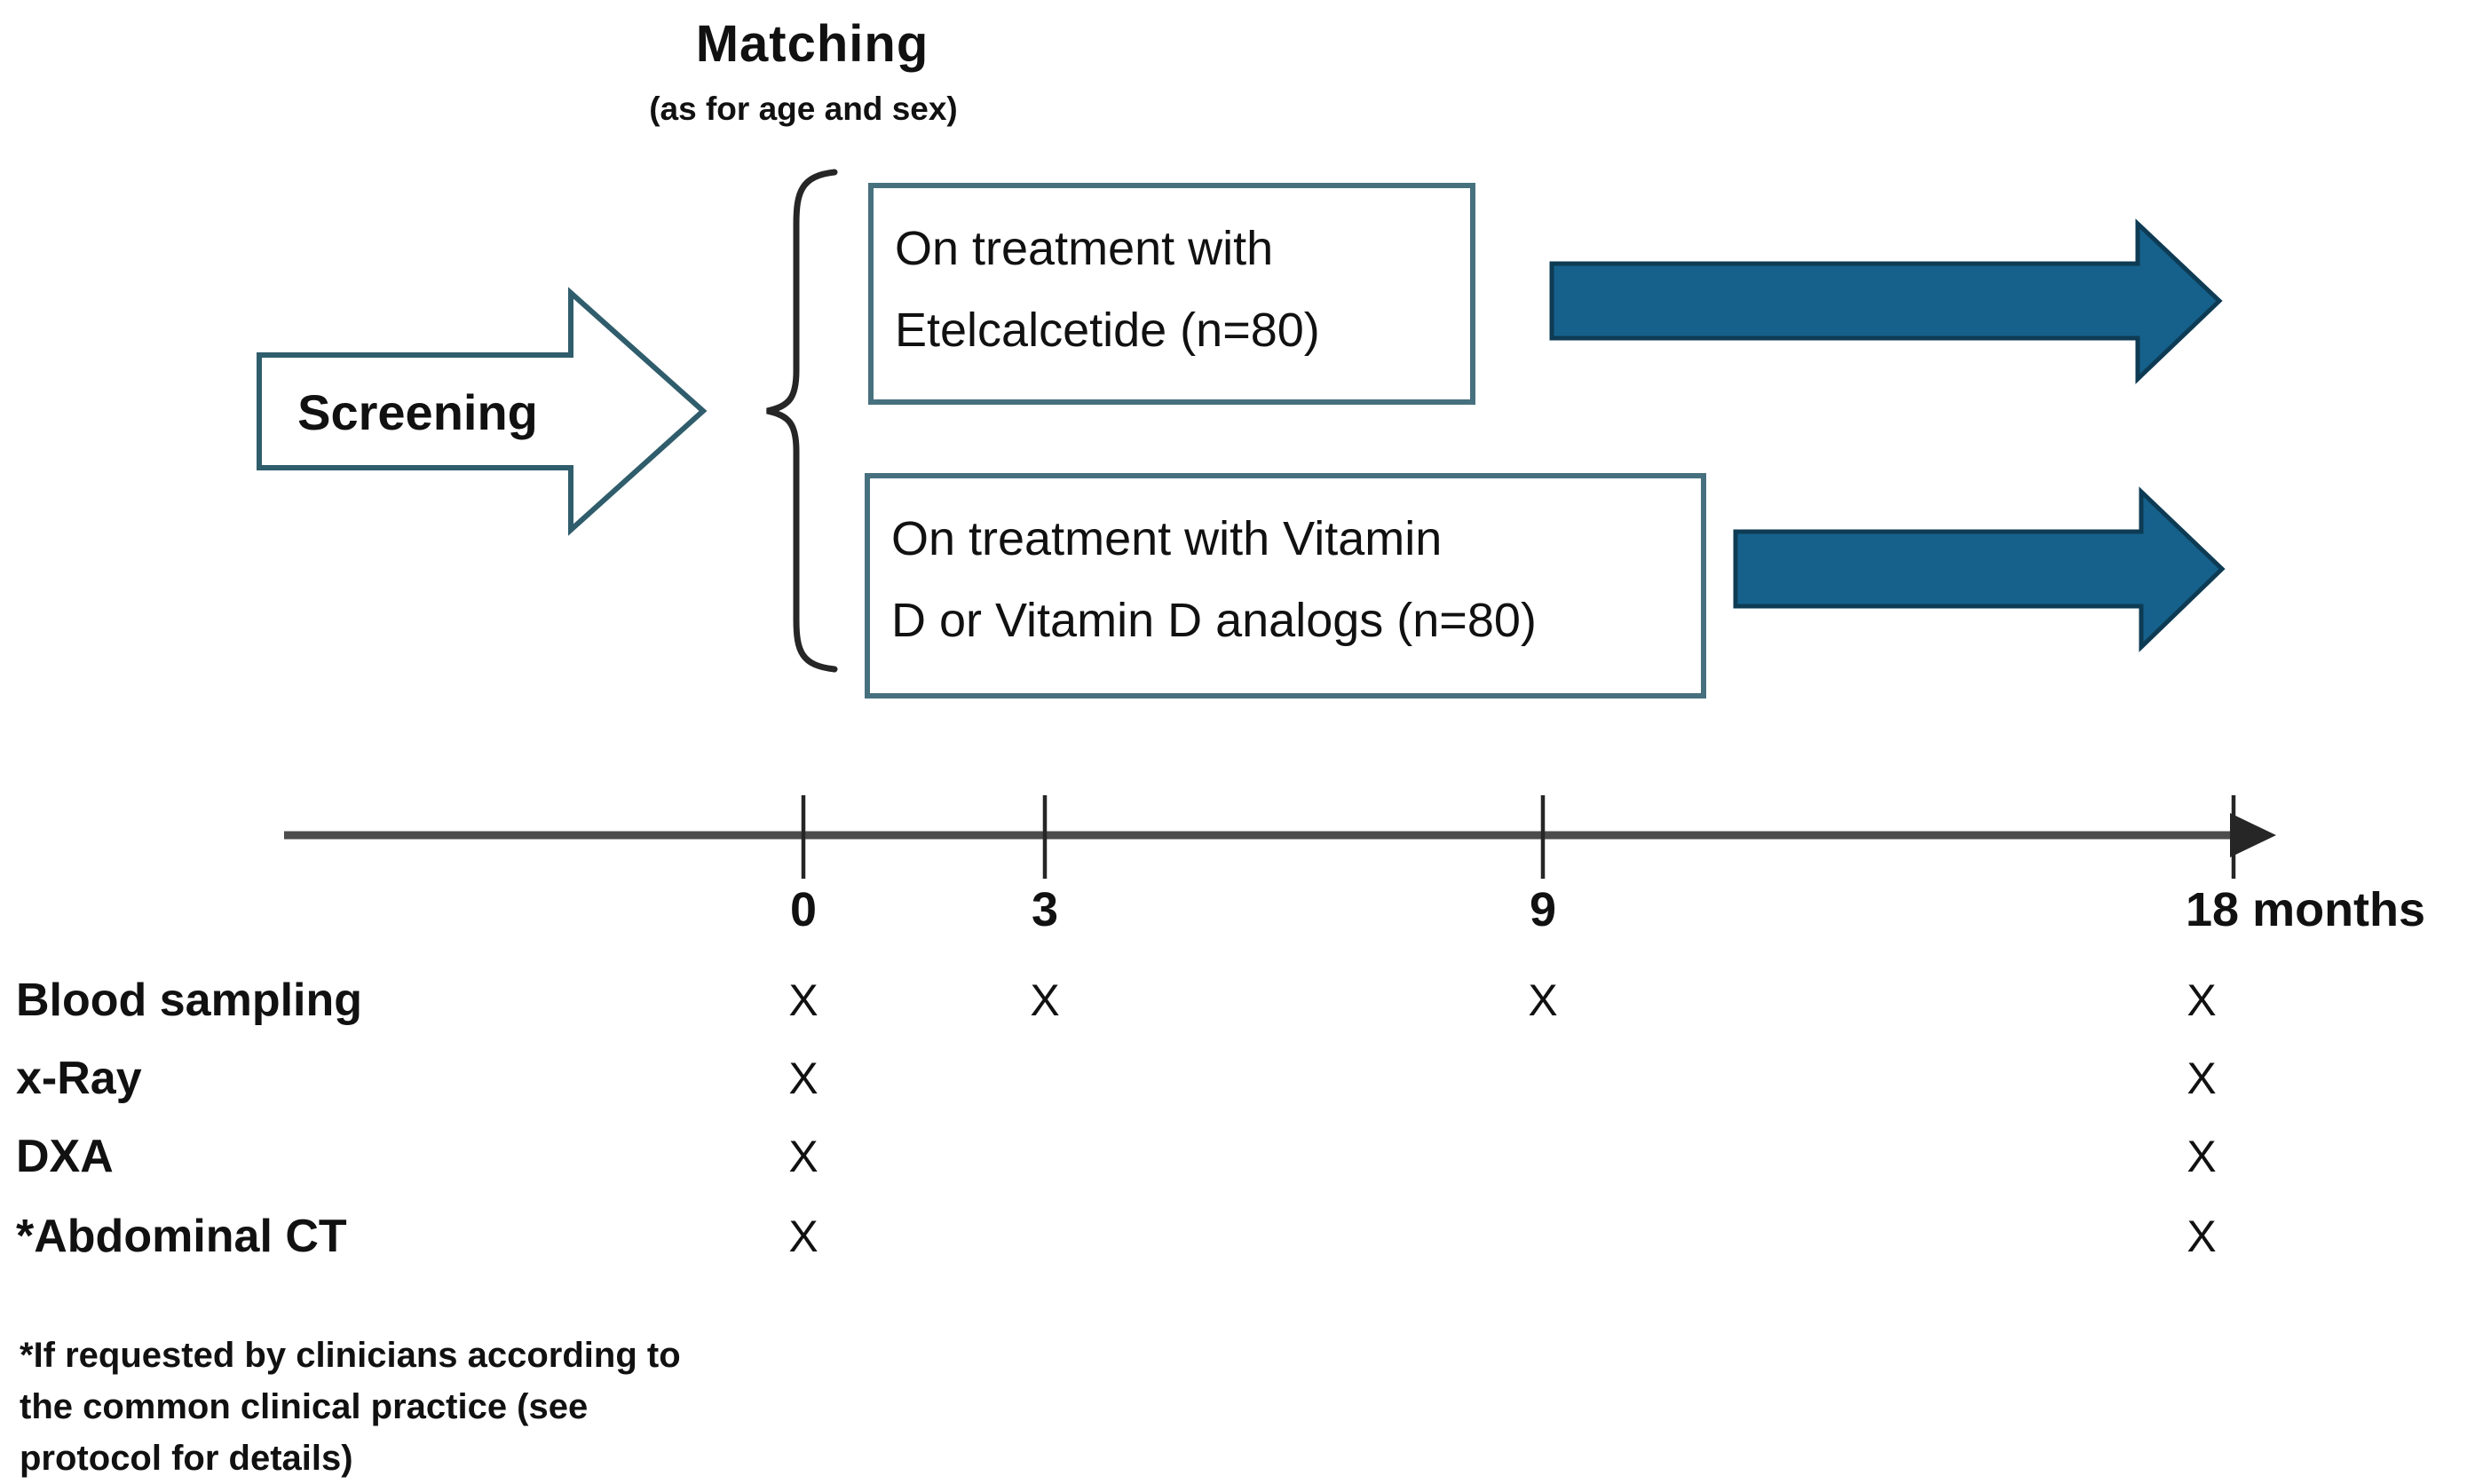 The width and height of the screenshot is (2483, 1484). What do you see at coordinates (812, 44) in the screenshot?
I see `figure-title: Matching` at bounding box center [812, 44].